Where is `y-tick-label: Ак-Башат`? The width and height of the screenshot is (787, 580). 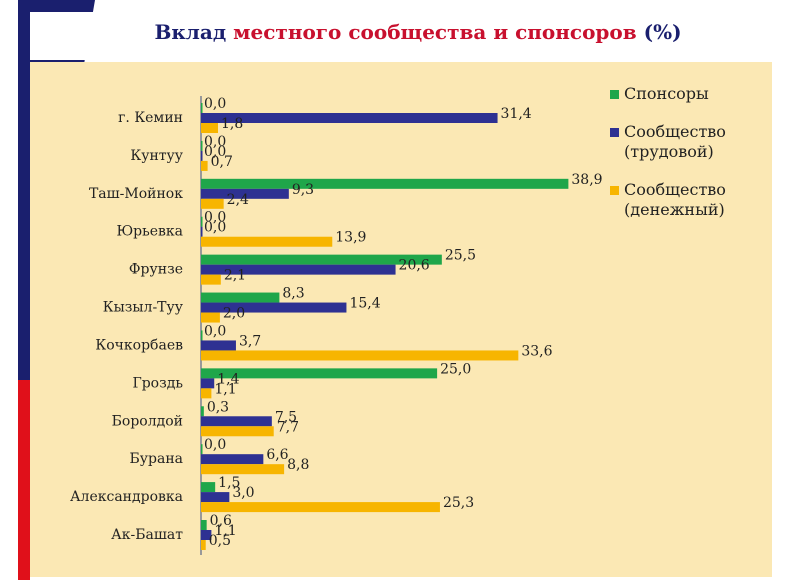
y-tick-label: Ак-Башат is located at coordinates (147, 535).